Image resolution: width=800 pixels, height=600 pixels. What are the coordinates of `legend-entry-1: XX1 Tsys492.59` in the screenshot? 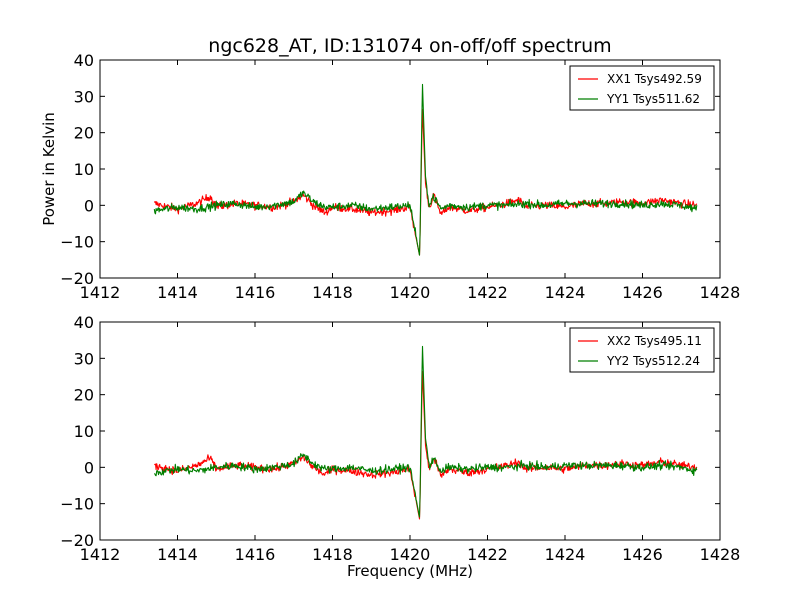 It's located at (654, 79).